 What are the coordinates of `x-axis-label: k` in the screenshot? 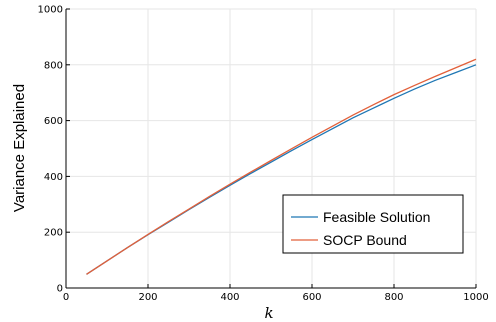 It's located at (268, 313).